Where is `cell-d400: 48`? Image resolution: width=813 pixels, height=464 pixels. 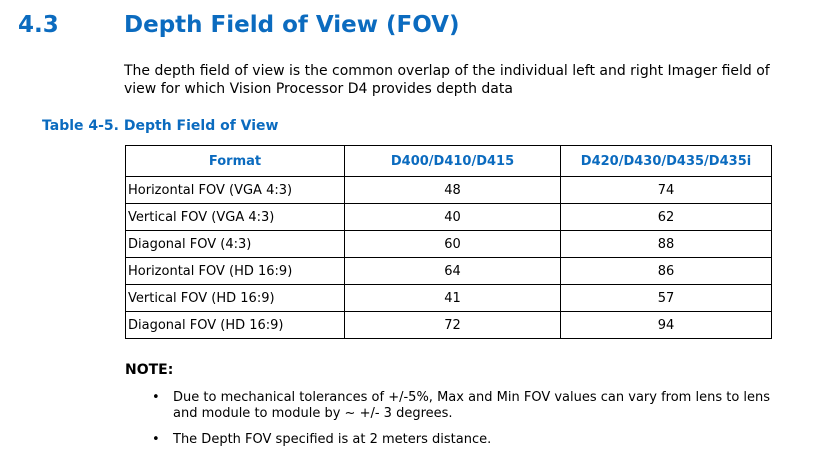
cell-d400: 48 is located at coordinates (452, 190).